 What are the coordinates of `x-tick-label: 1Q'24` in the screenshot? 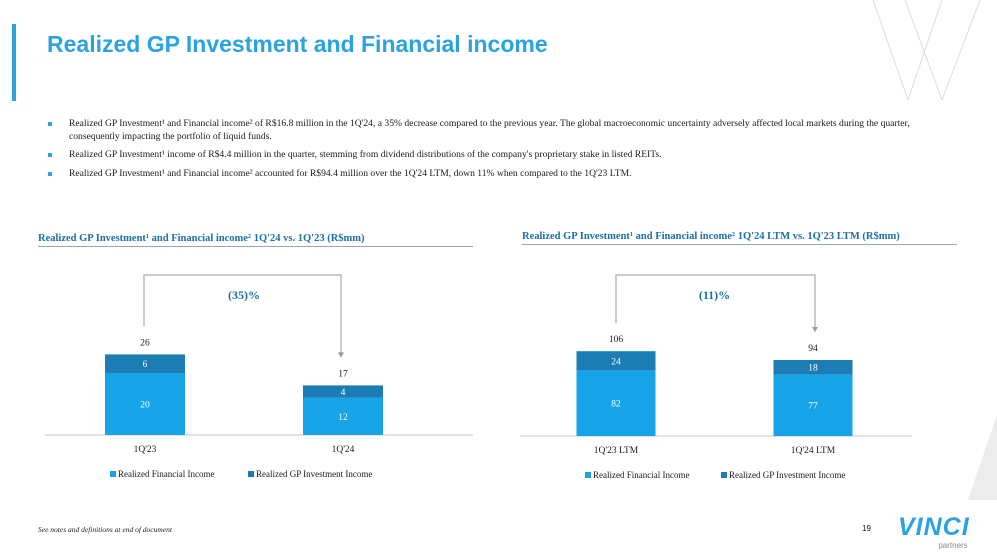 It's located at (343, 450).